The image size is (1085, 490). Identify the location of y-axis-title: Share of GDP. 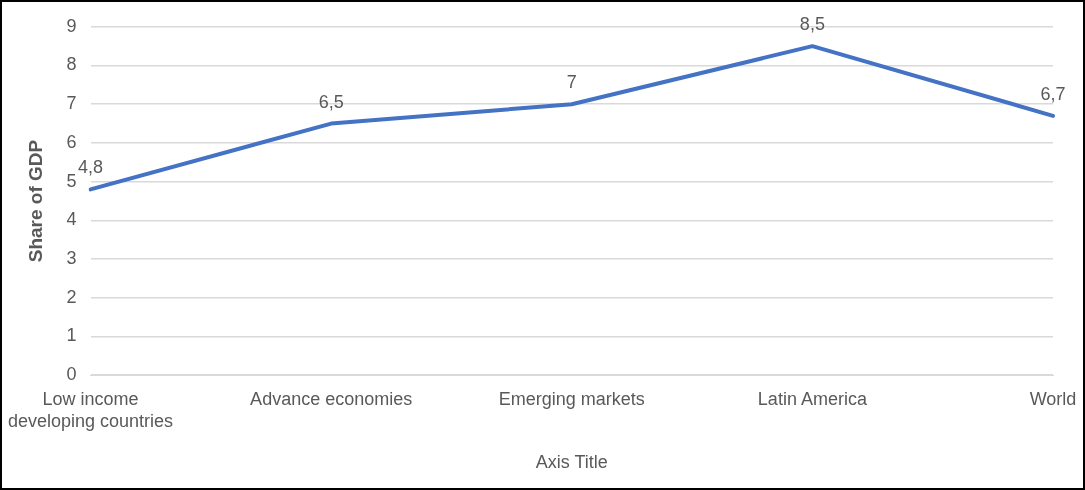
(36, 201).